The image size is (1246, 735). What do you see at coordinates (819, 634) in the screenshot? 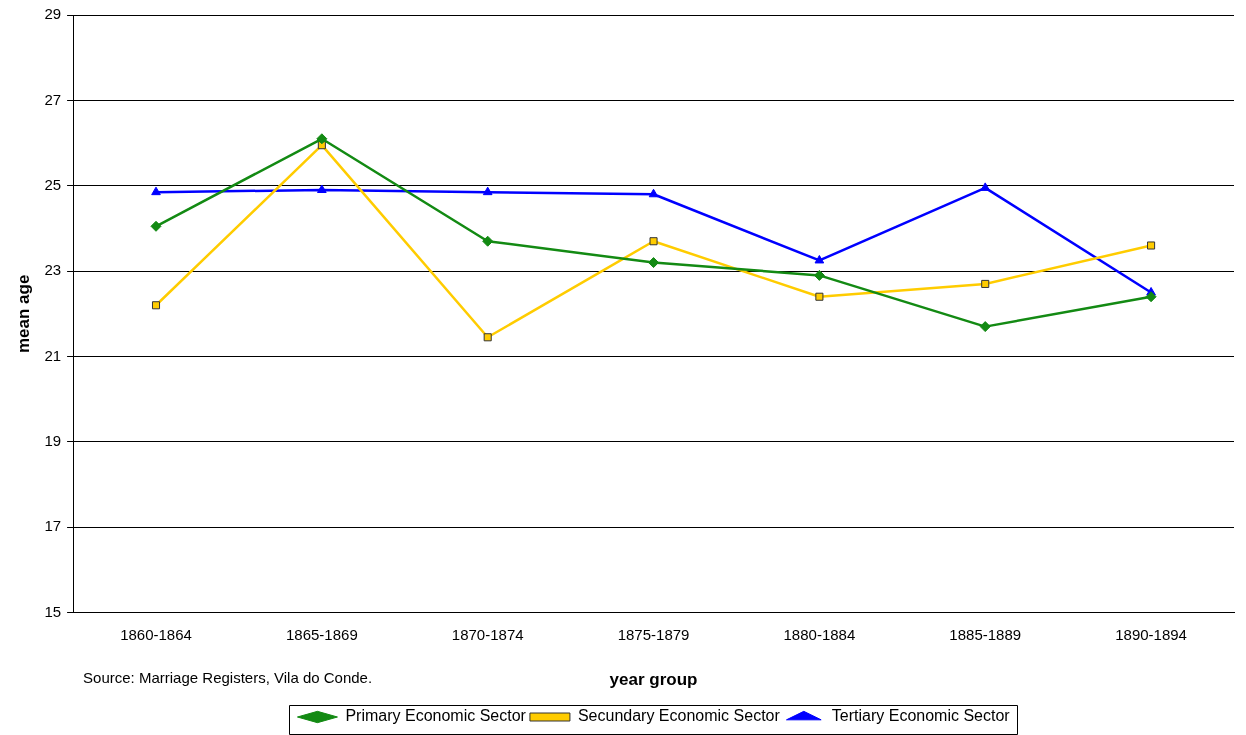
I see `x-tick-label: 1880-1884` at bounding box center [819, 634].